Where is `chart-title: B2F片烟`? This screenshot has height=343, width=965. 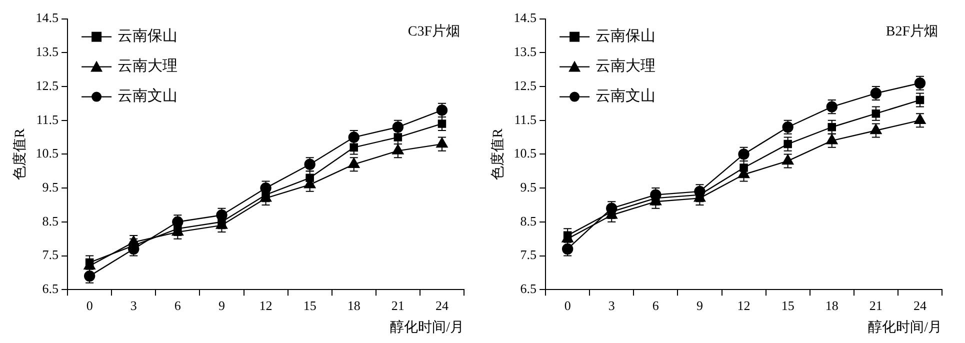 chart-title: B2F片烟 is located at coordinates (912, 31).